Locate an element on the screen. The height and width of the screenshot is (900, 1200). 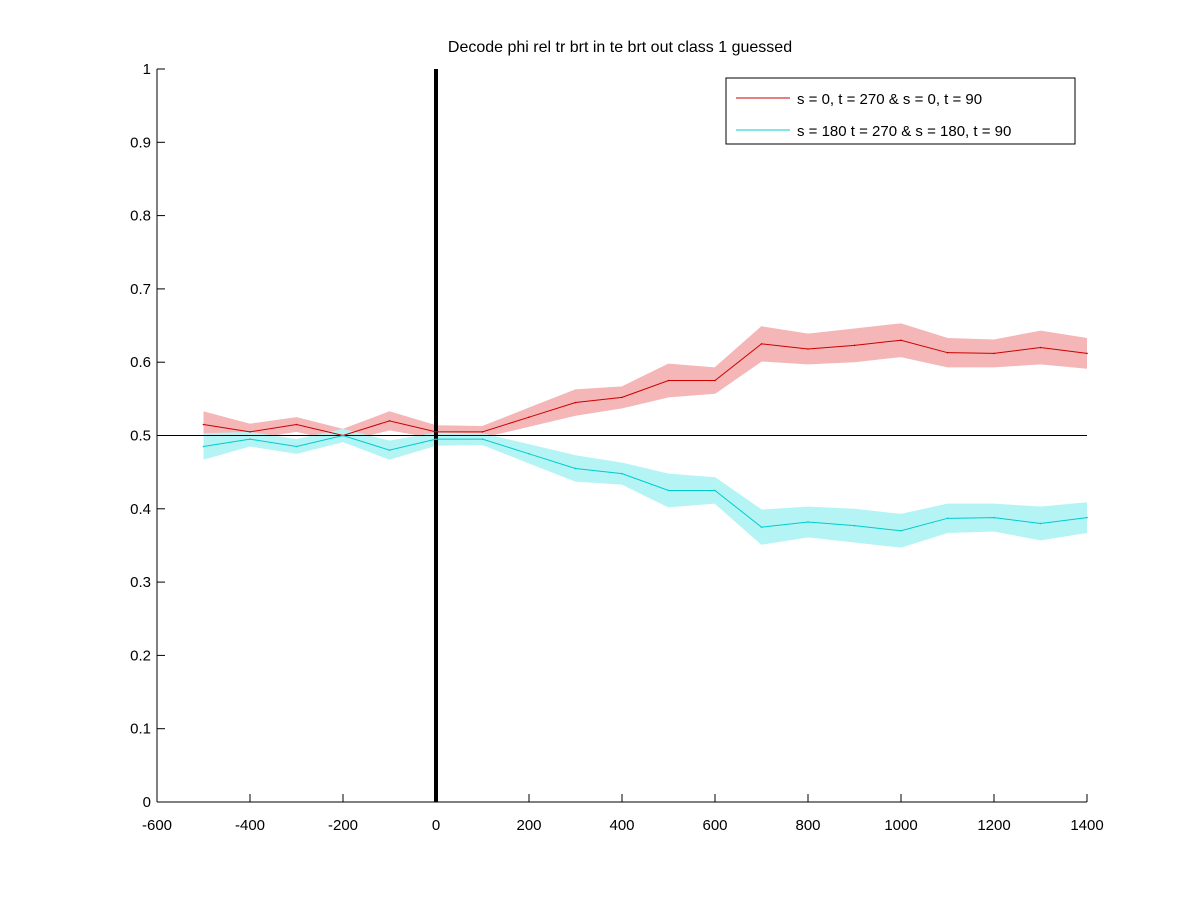
x-tick-label: 800 is located at coordinates (807, 825).